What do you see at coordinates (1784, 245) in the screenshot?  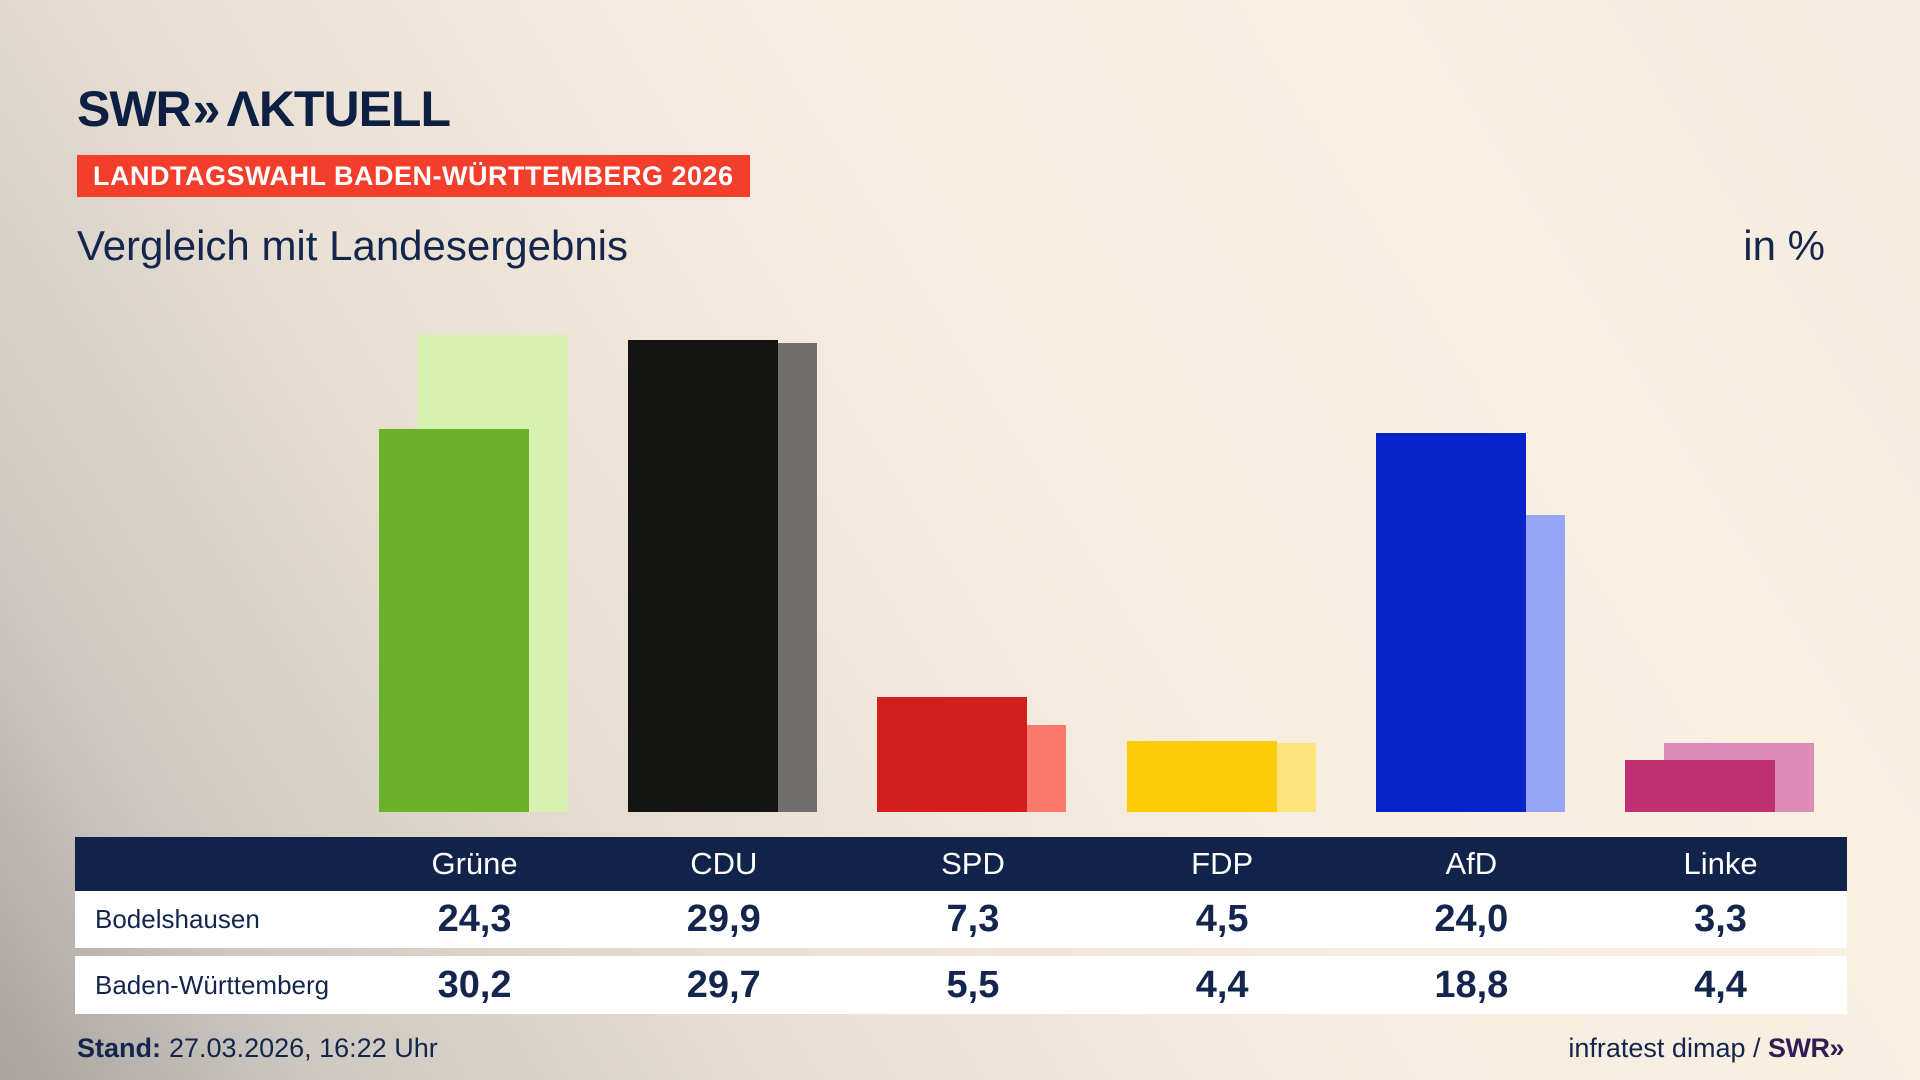 I see `unit-label: in %` at bounding box center [1784, 245].